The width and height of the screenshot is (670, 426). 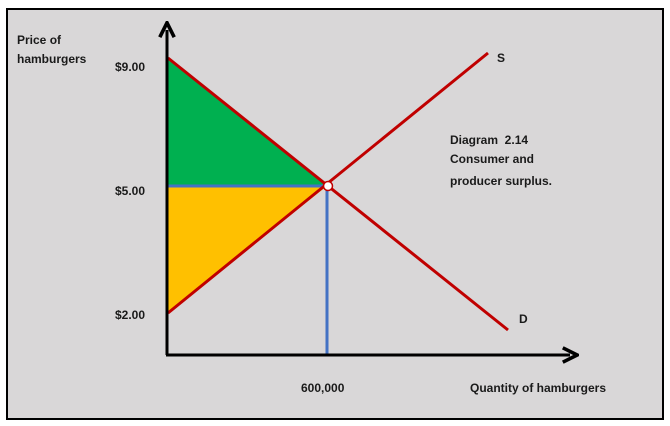 What do you see at coordinates (328, 186) in the screenshot?
I see `equilibrium-point` at bounding box center [328, 186].